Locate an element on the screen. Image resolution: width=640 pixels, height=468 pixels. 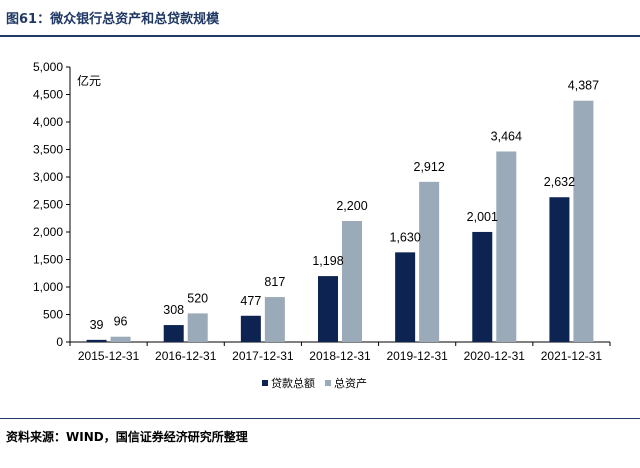
y-tick-label: 1,500 is located at coordinates (48, 260).